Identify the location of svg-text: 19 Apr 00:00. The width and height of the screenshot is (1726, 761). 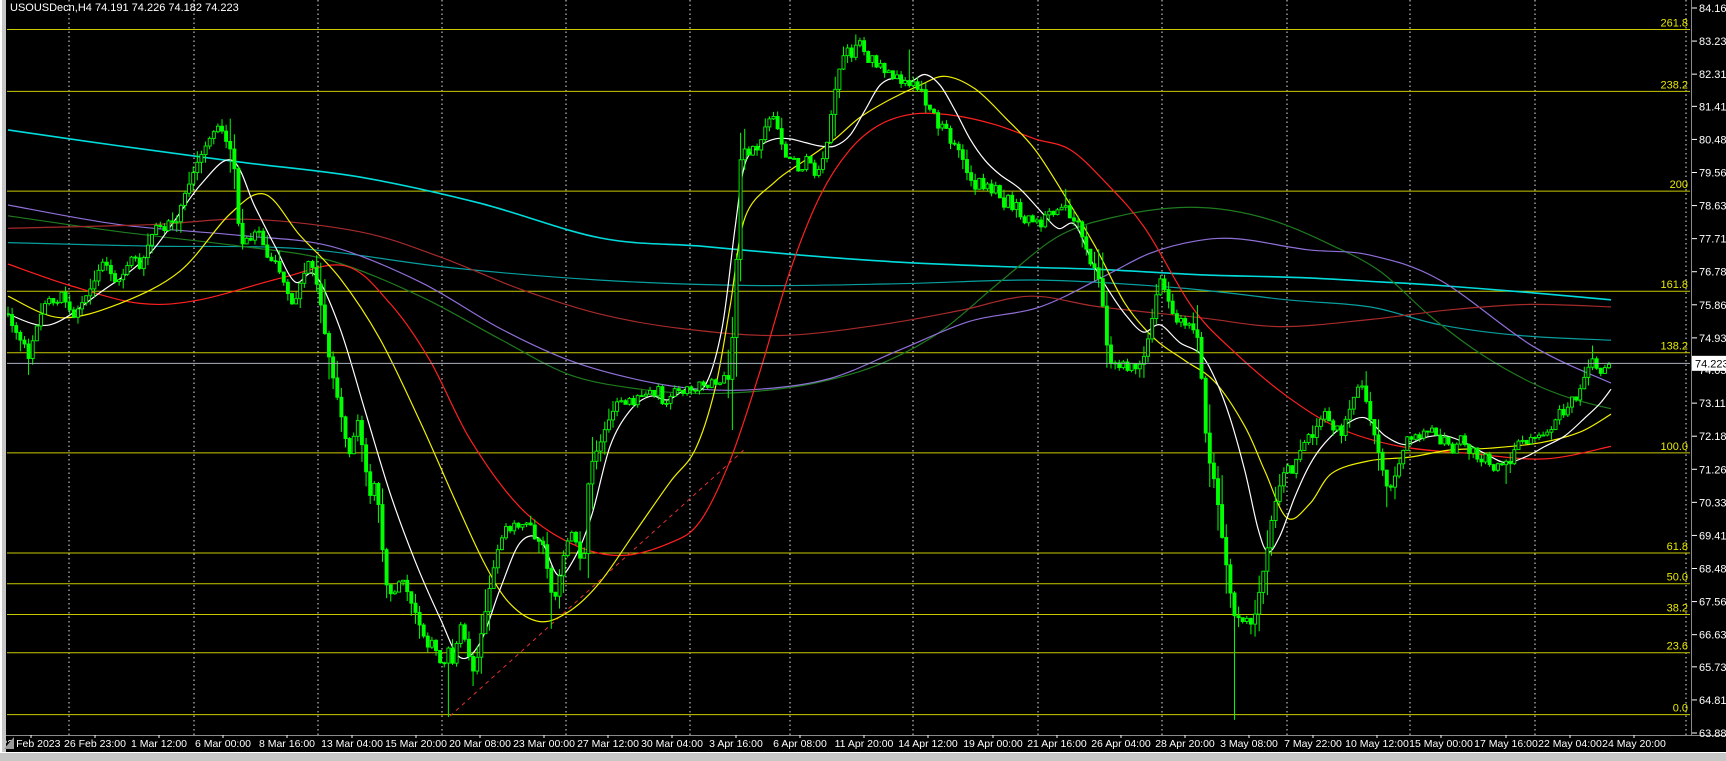
(993, 744).